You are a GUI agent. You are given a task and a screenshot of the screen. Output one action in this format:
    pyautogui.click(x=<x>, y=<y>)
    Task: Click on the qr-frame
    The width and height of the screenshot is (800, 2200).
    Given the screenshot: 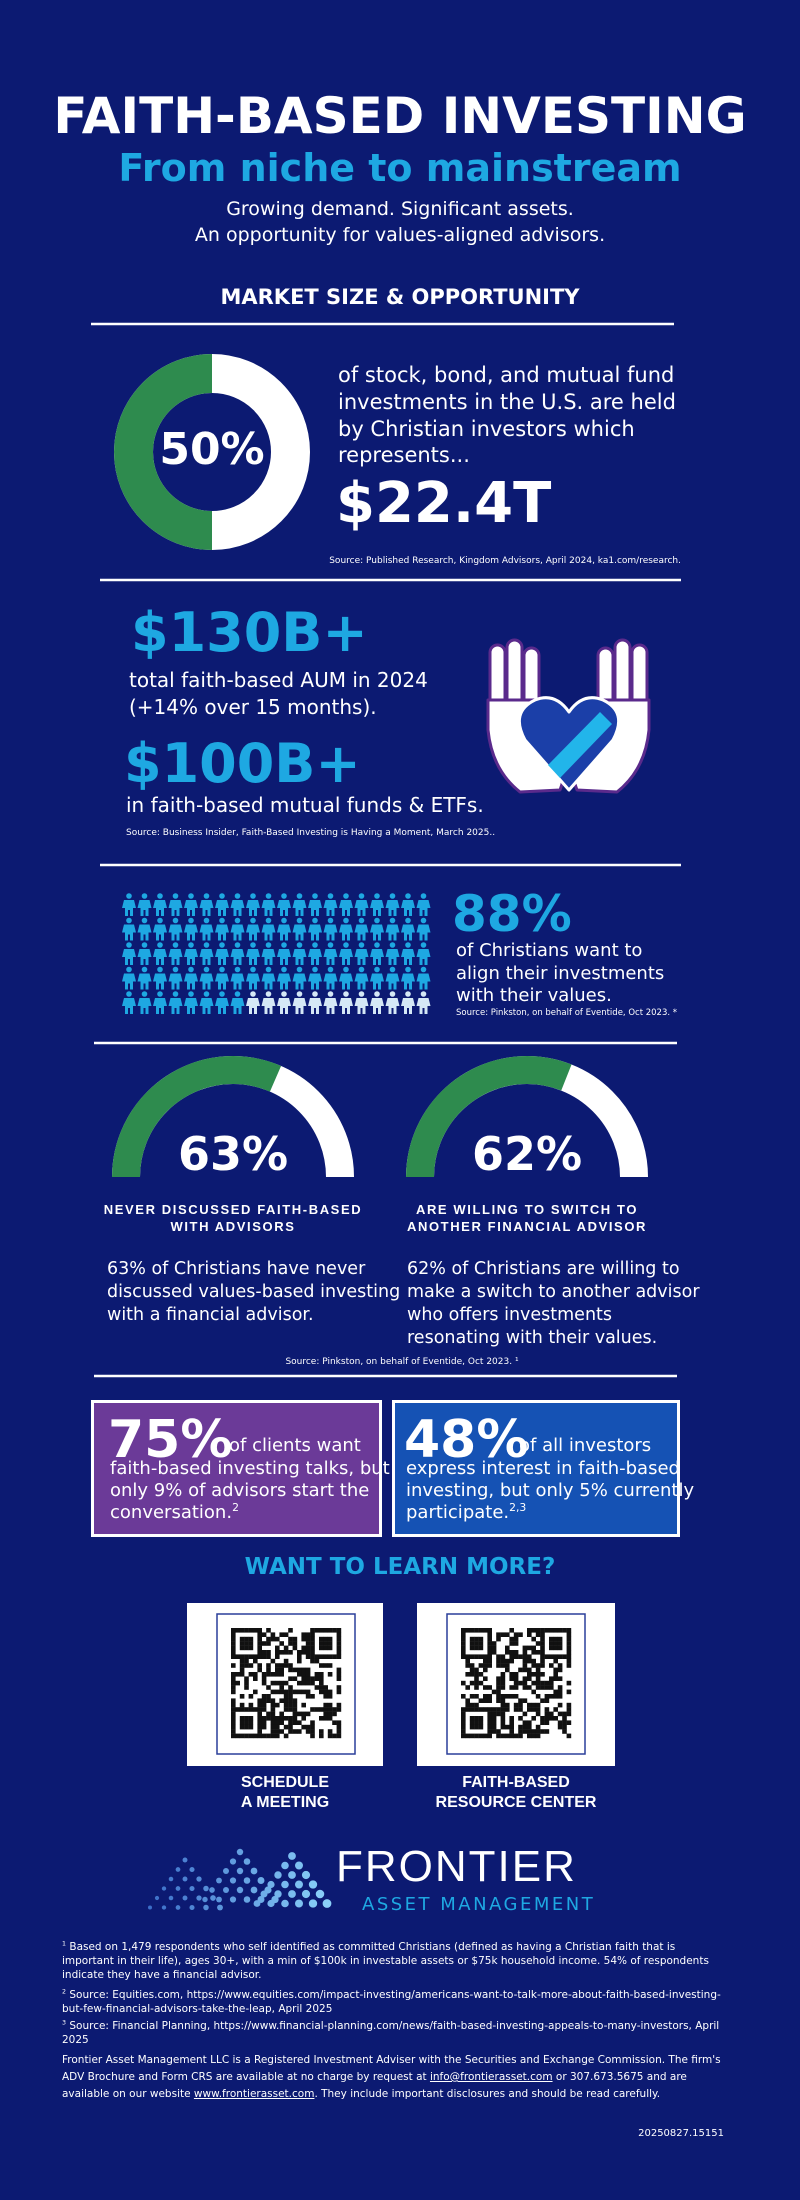 What is the action you would take?
    pyautogui.click(x=286, y=1684)
    